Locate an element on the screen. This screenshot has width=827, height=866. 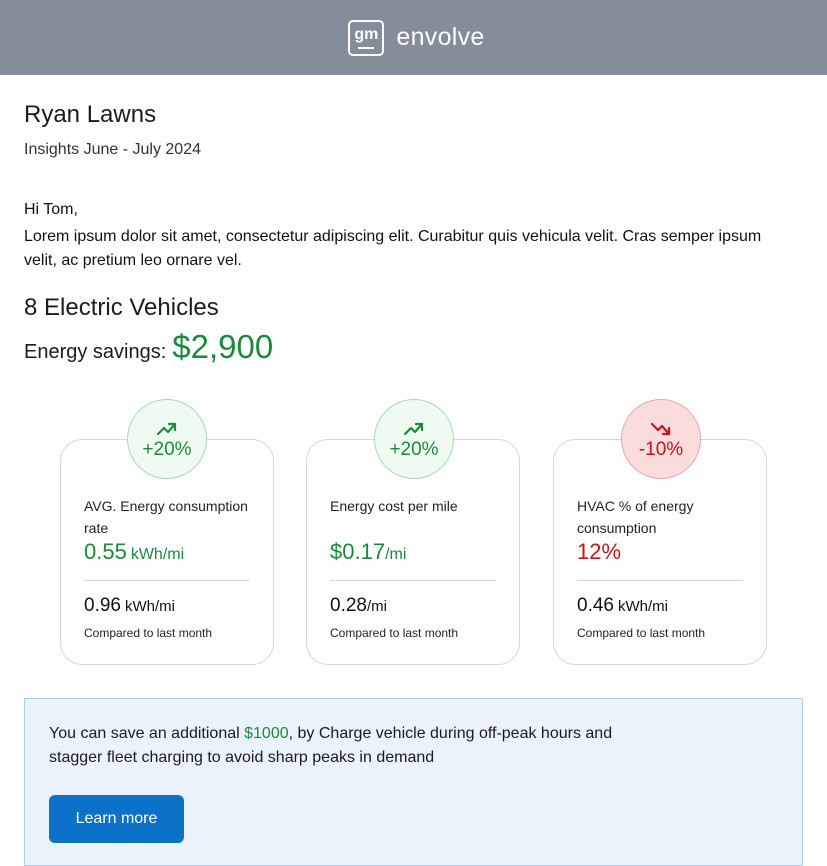
previous-unit: /mi is located at coordinates (376, 606).